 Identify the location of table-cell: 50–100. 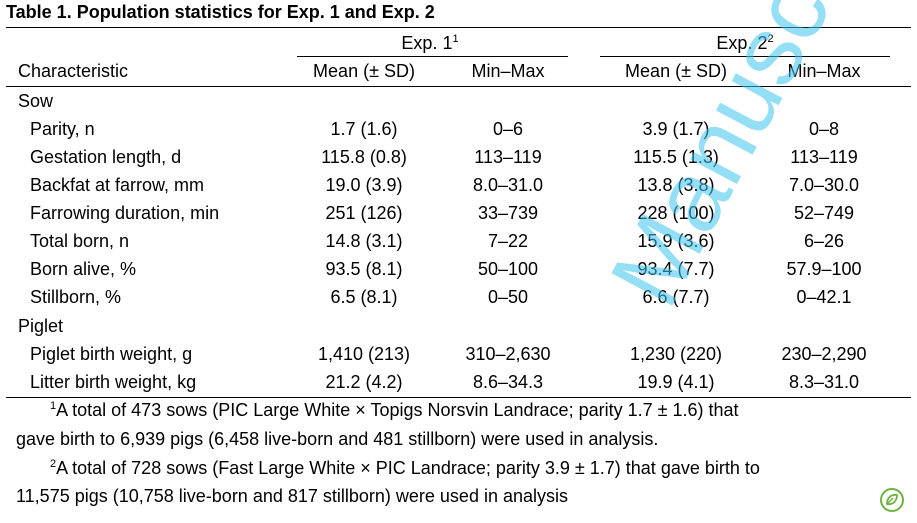
(508, 269).